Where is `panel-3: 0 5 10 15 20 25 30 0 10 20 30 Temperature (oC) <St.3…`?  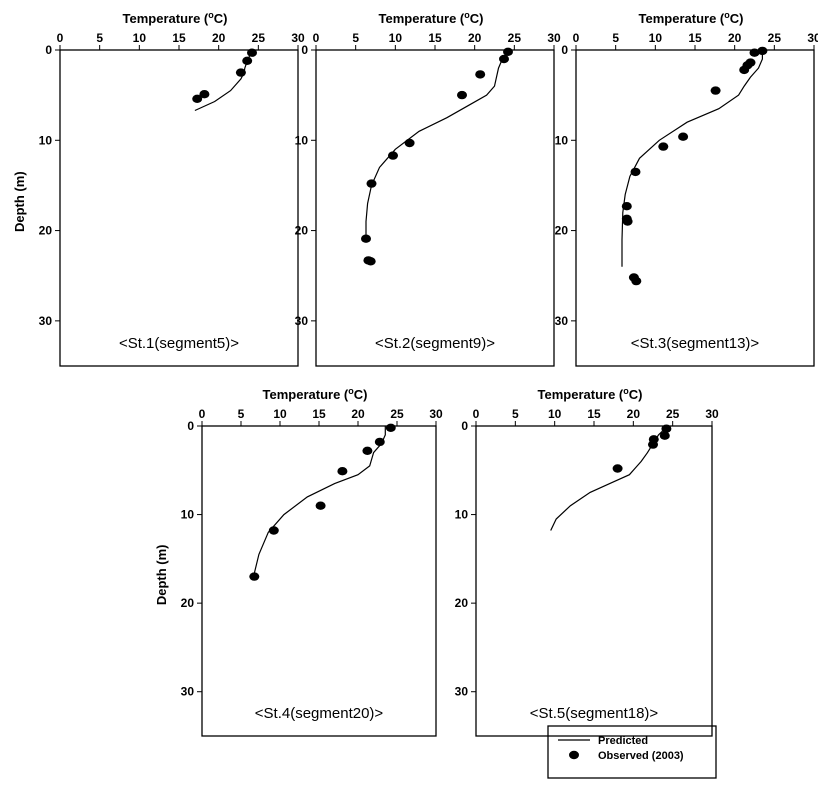
panel-3: 0 5 10 15 20 25 30 0 10 20 30 Temperature (oC) <St.3… is located at coordinates (686, 188).